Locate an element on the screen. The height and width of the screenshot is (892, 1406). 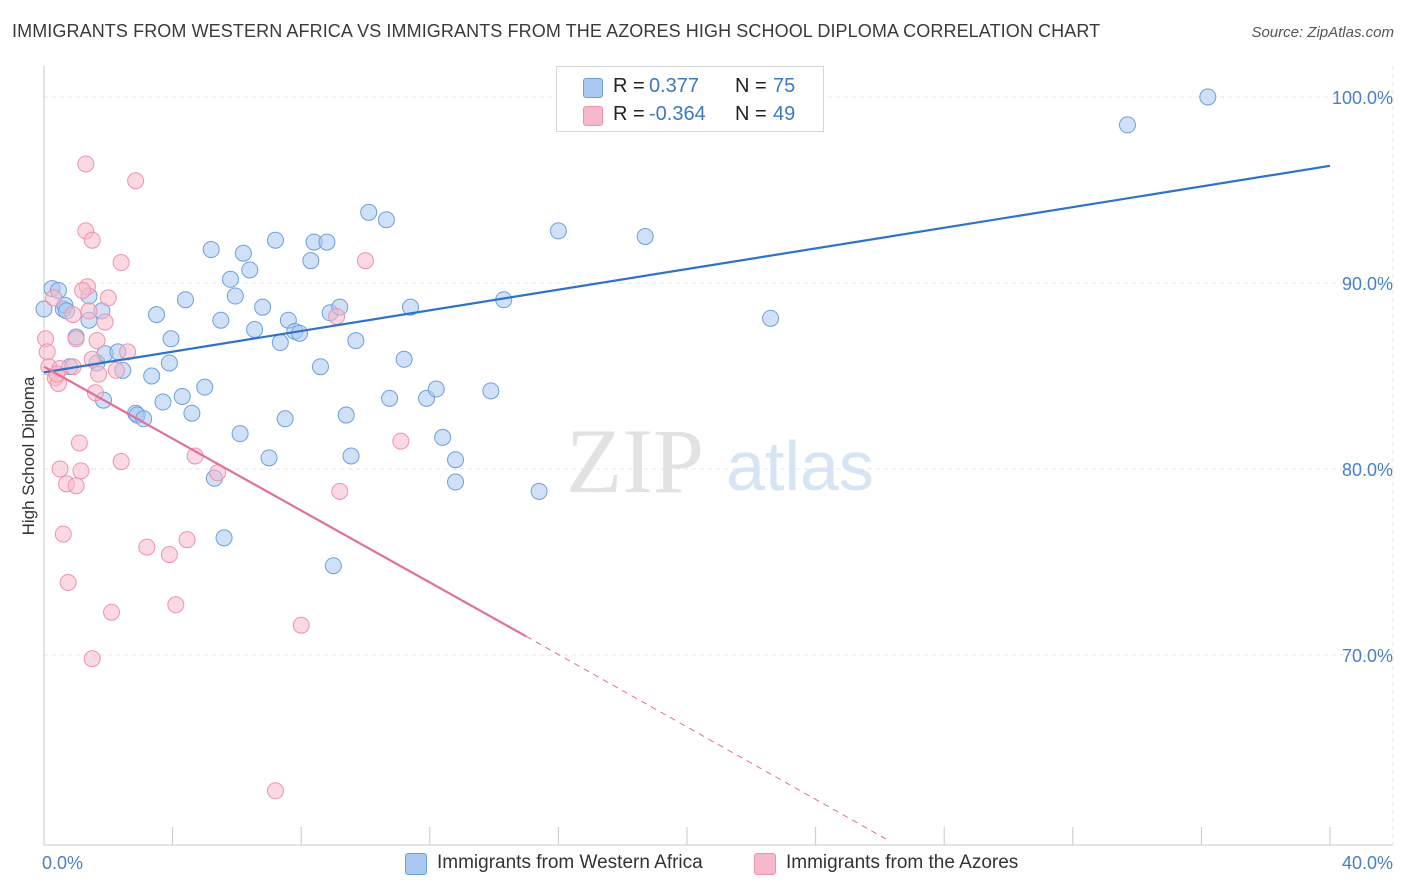
y-axis-label: High School Diploma is located at coordinates (28, 455).